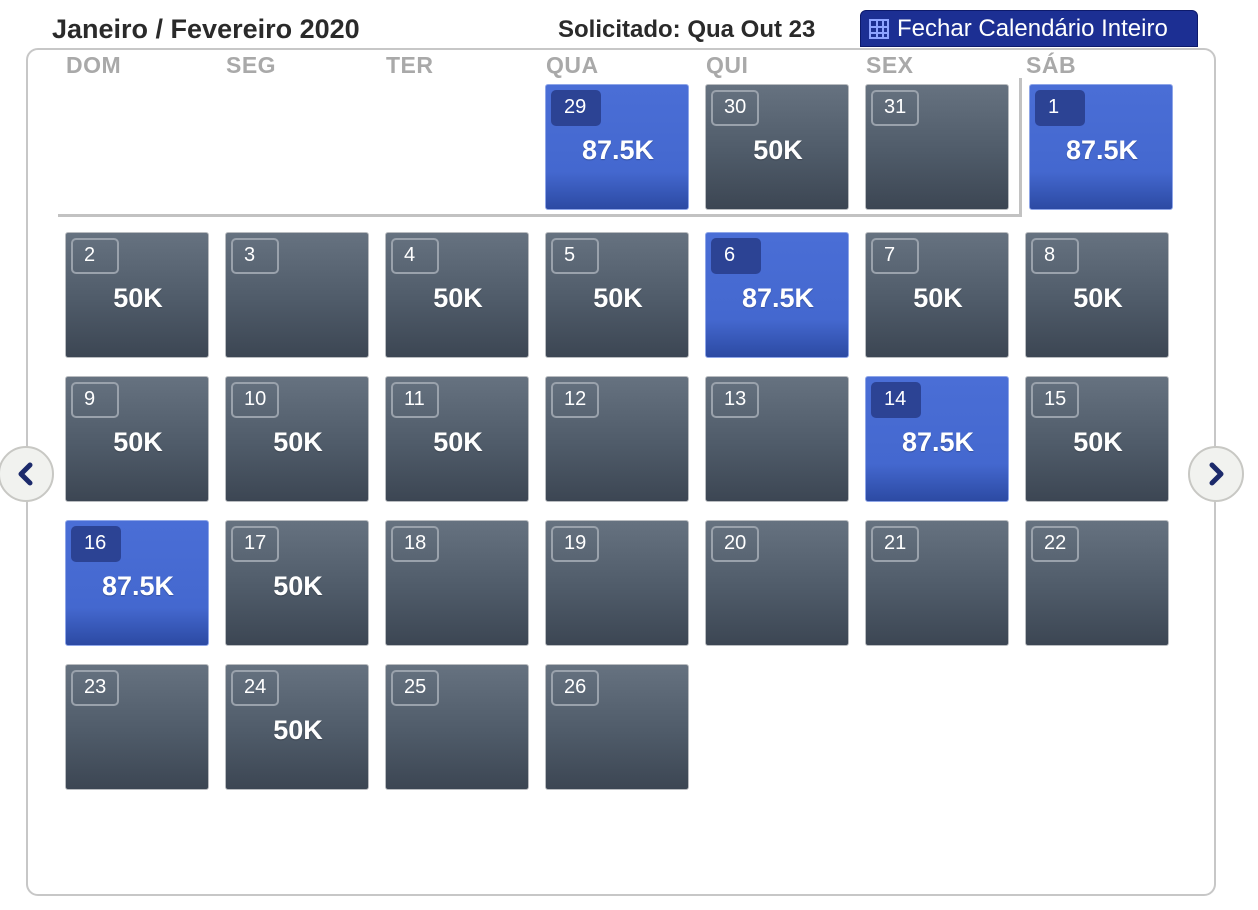  I want to click on requested-date: Solicitado: Qua Out 23, so click(687, 29).